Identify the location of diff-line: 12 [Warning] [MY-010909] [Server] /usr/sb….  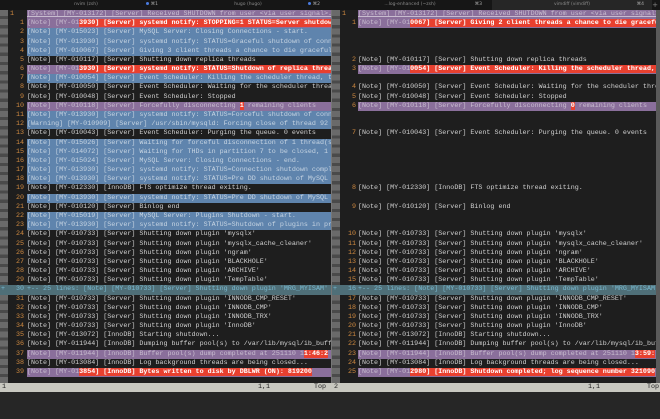
(165, 125).